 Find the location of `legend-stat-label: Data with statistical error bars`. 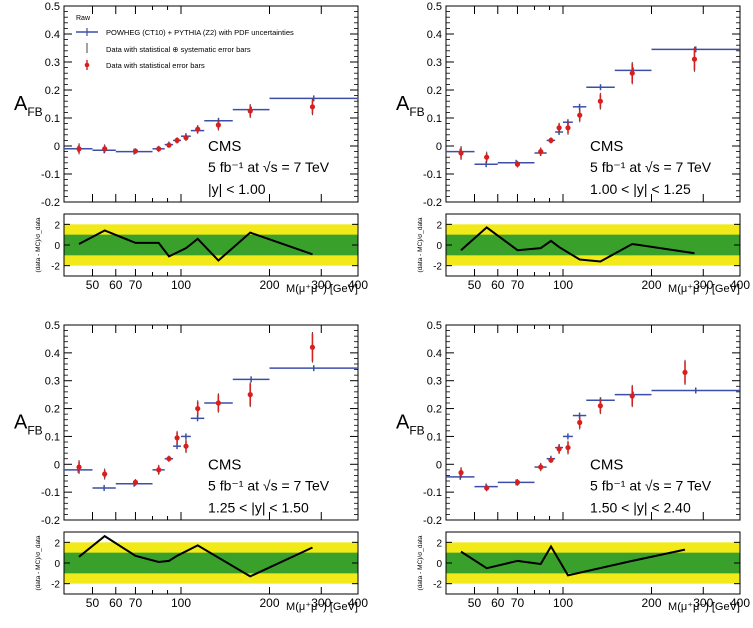

legend-stat-label: Data with statistical error bars is located at coordinates (155, 65).